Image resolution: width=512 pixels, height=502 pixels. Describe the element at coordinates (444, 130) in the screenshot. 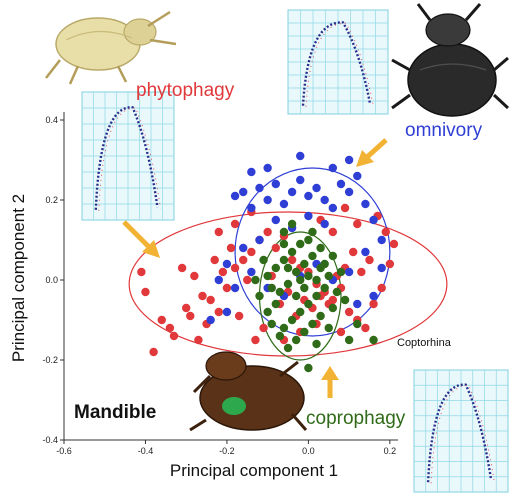

I see `omnivory-label: omnivory` at that location.